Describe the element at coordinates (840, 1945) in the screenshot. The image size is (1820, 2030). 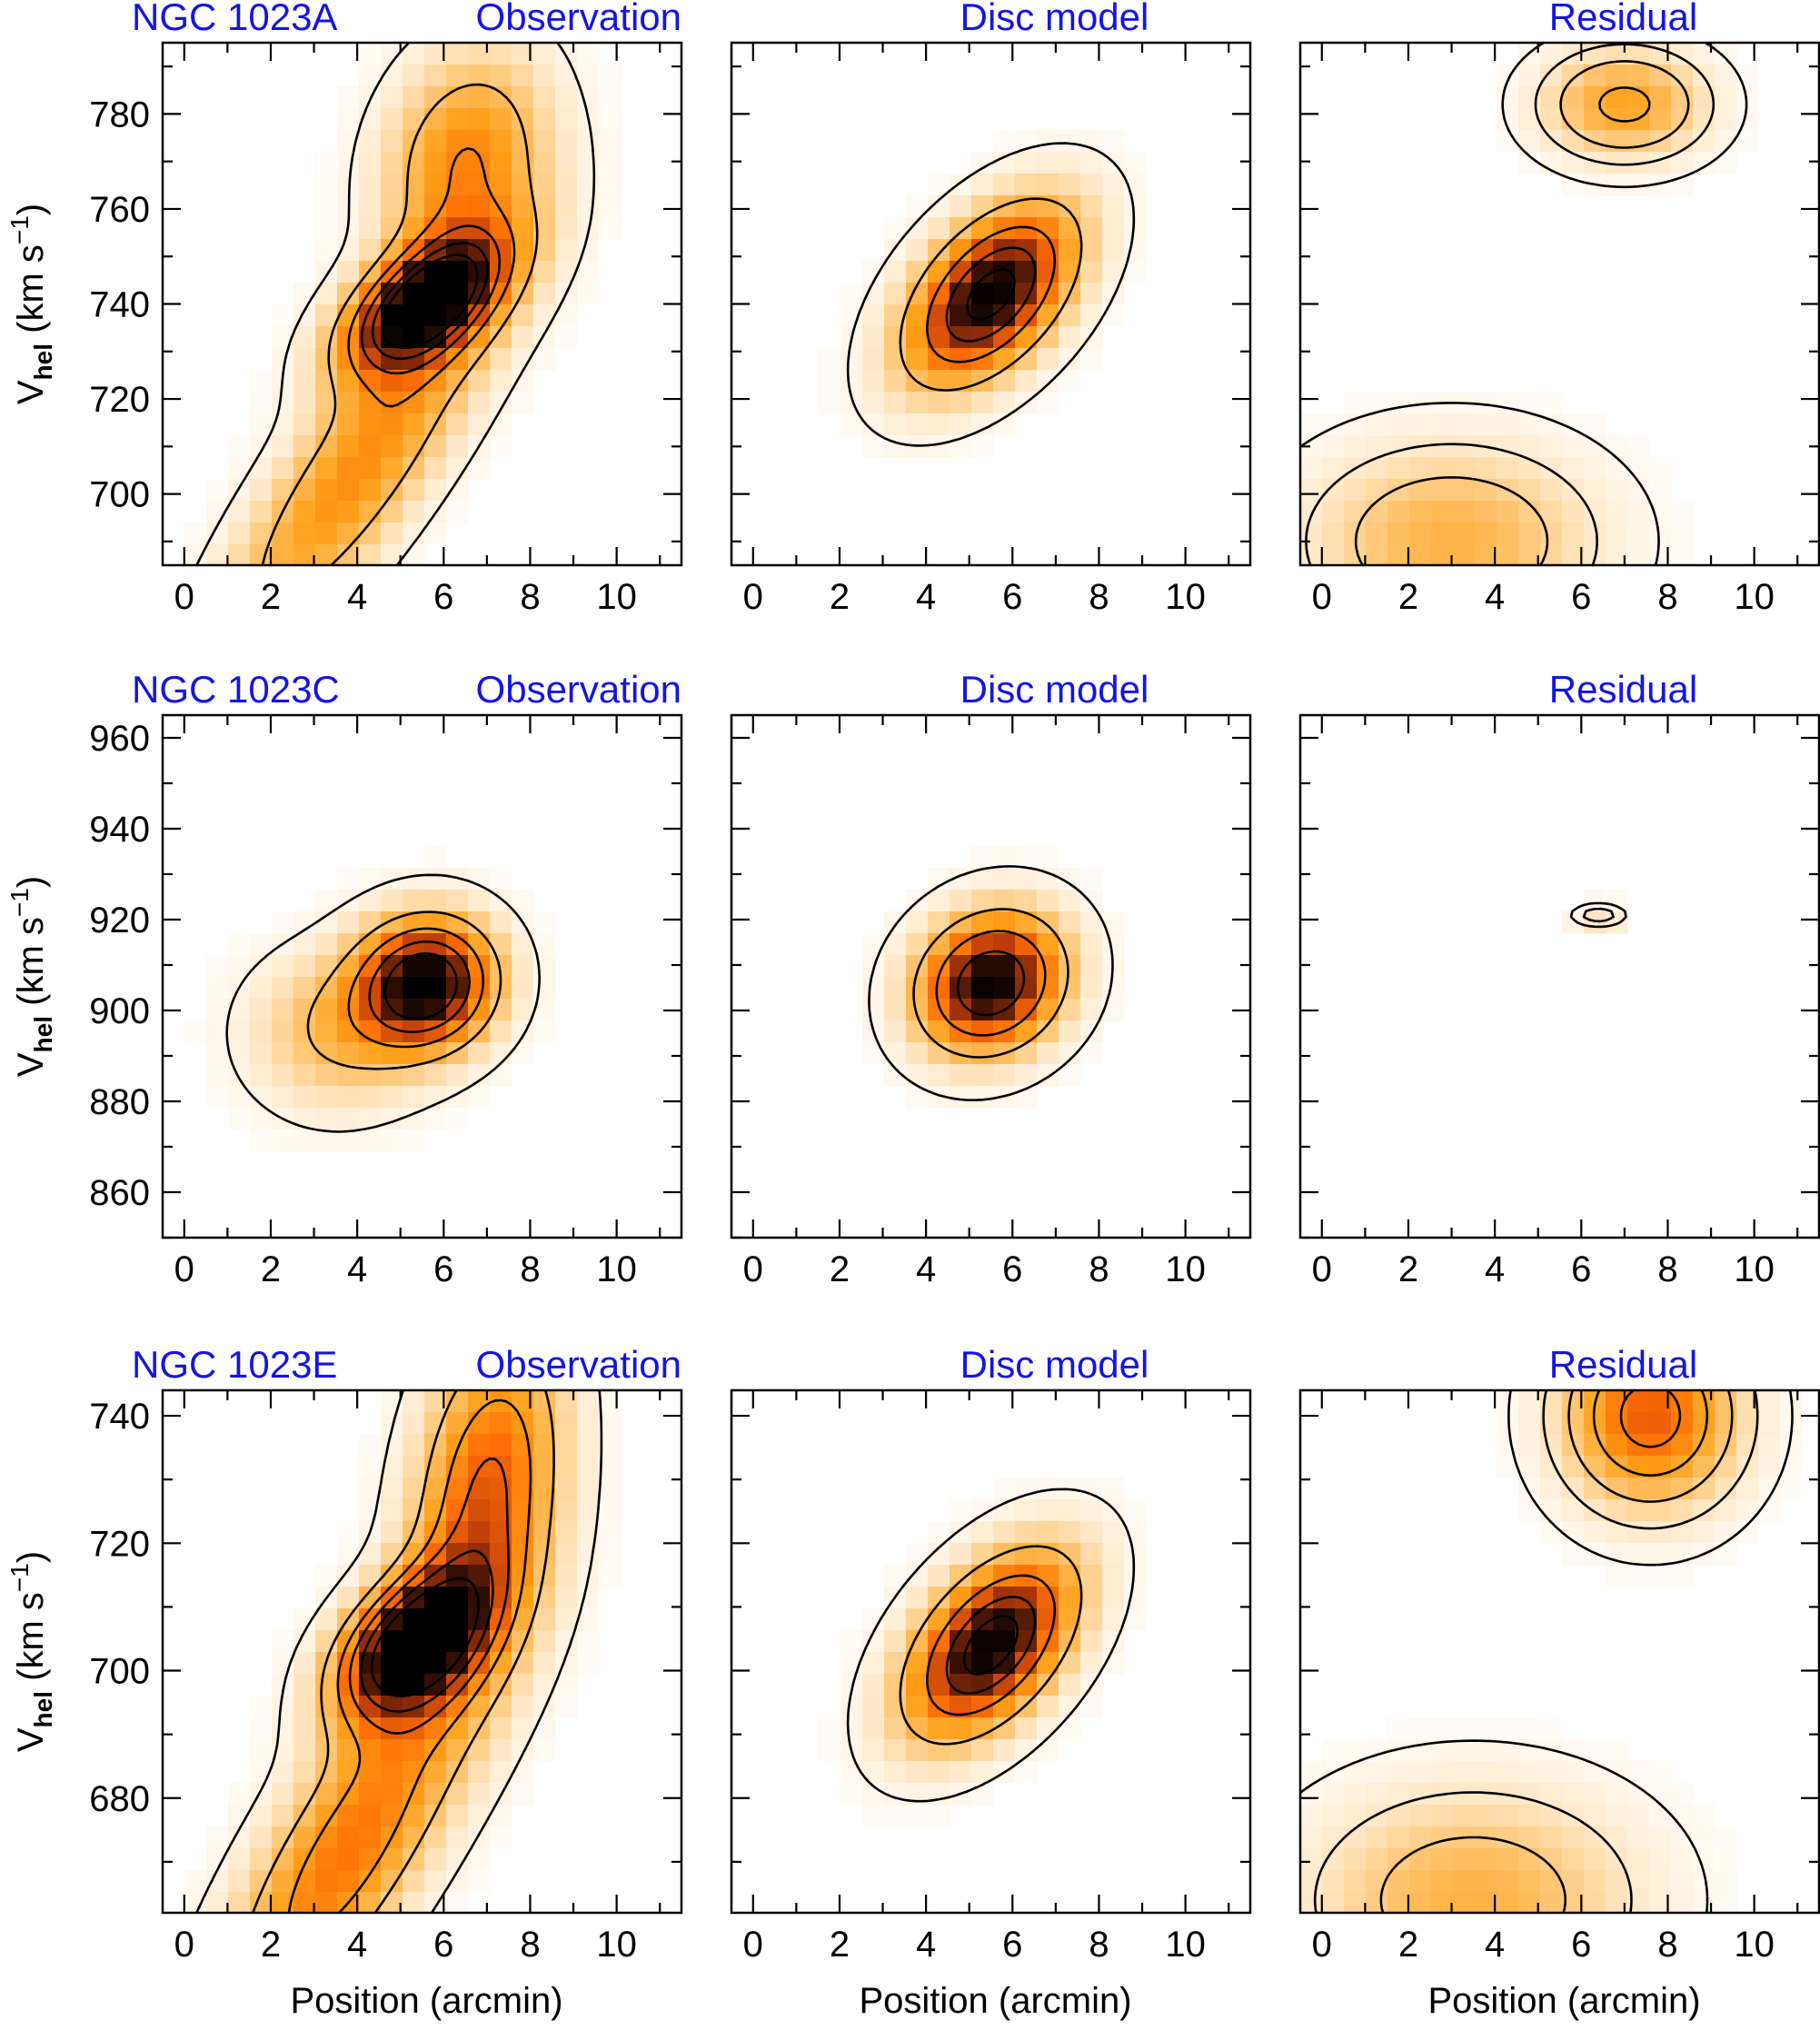
I see `x-tick-label: 2` at that location.